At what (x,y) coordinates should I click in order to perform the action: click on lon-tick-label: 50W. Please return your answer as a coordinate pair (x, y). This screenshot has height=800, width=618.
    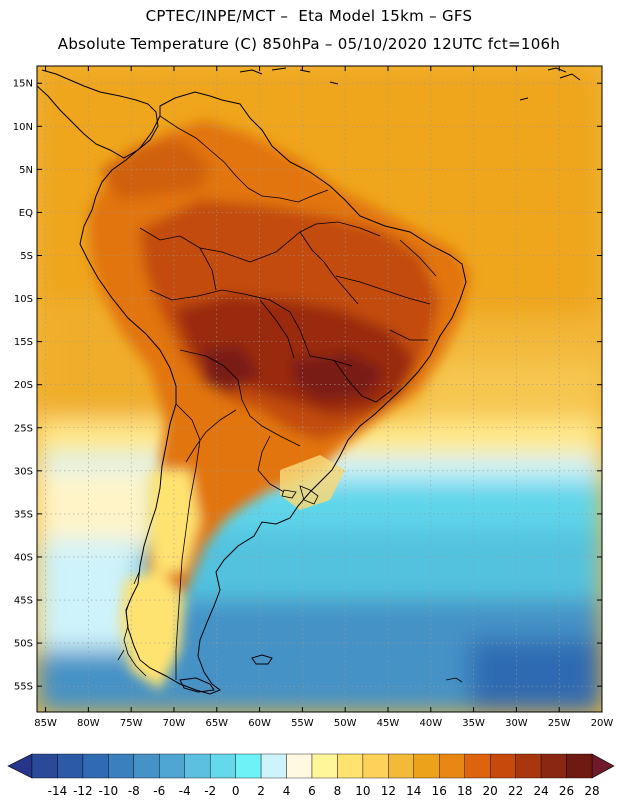
    Looking at the image, I should click on (345, 723).